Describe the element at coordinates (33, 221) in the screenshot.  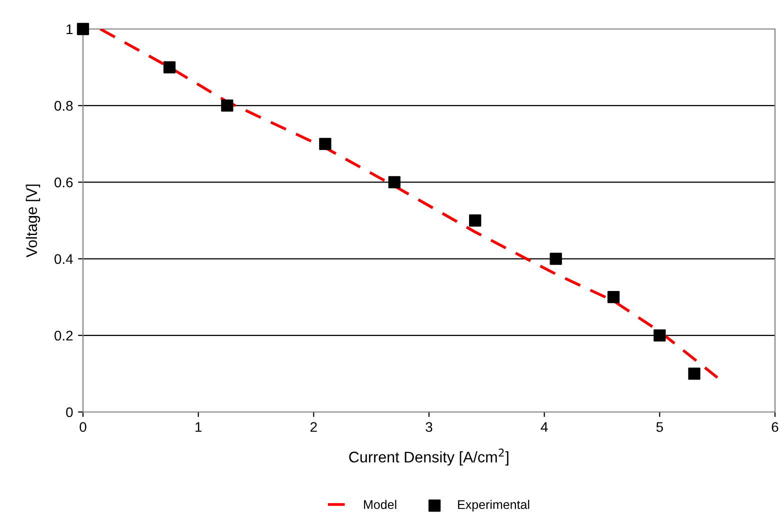
I see `y-axis-title: Voltage [V]` at that location.